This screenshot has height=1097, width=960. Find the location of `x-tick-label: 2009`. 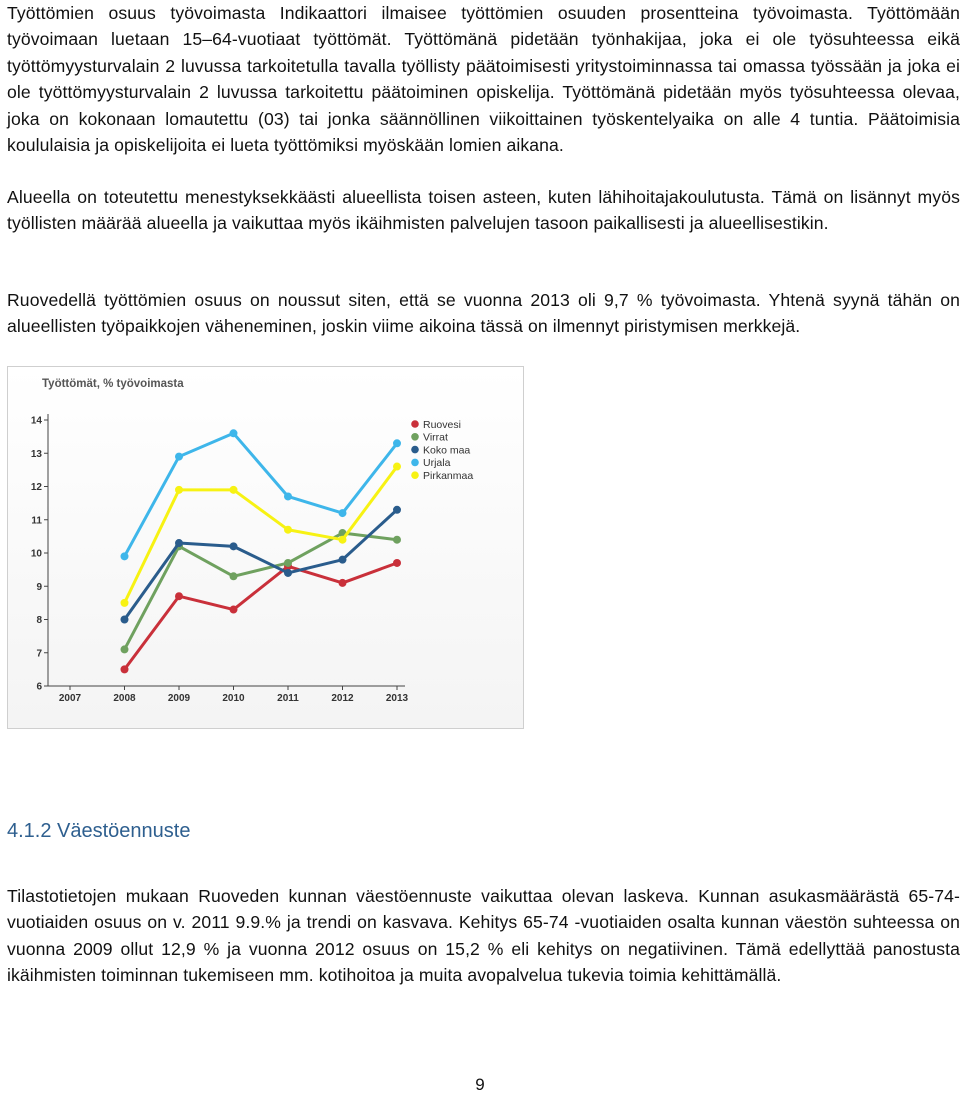

x-tick-label: 2009 is located at coordinates (179, 698).